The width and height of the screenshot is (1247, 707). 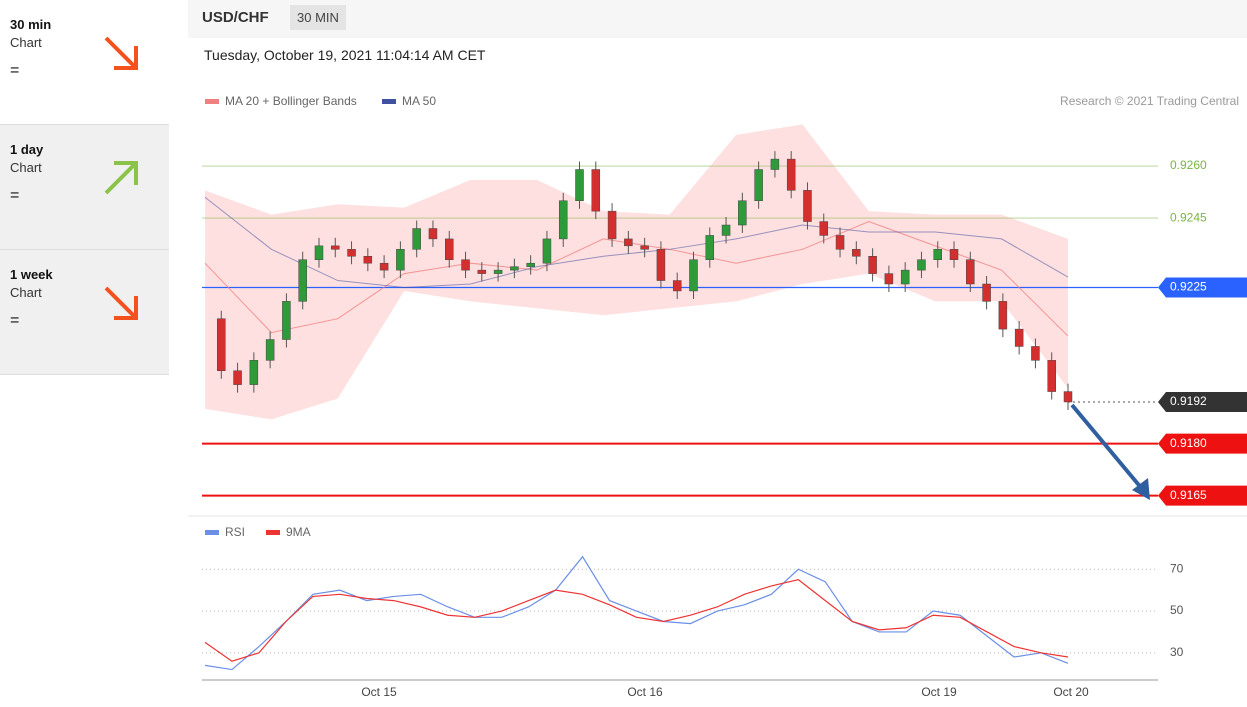 I want to click on x-tick-label: Oct 19, so click(x=939, y=692).